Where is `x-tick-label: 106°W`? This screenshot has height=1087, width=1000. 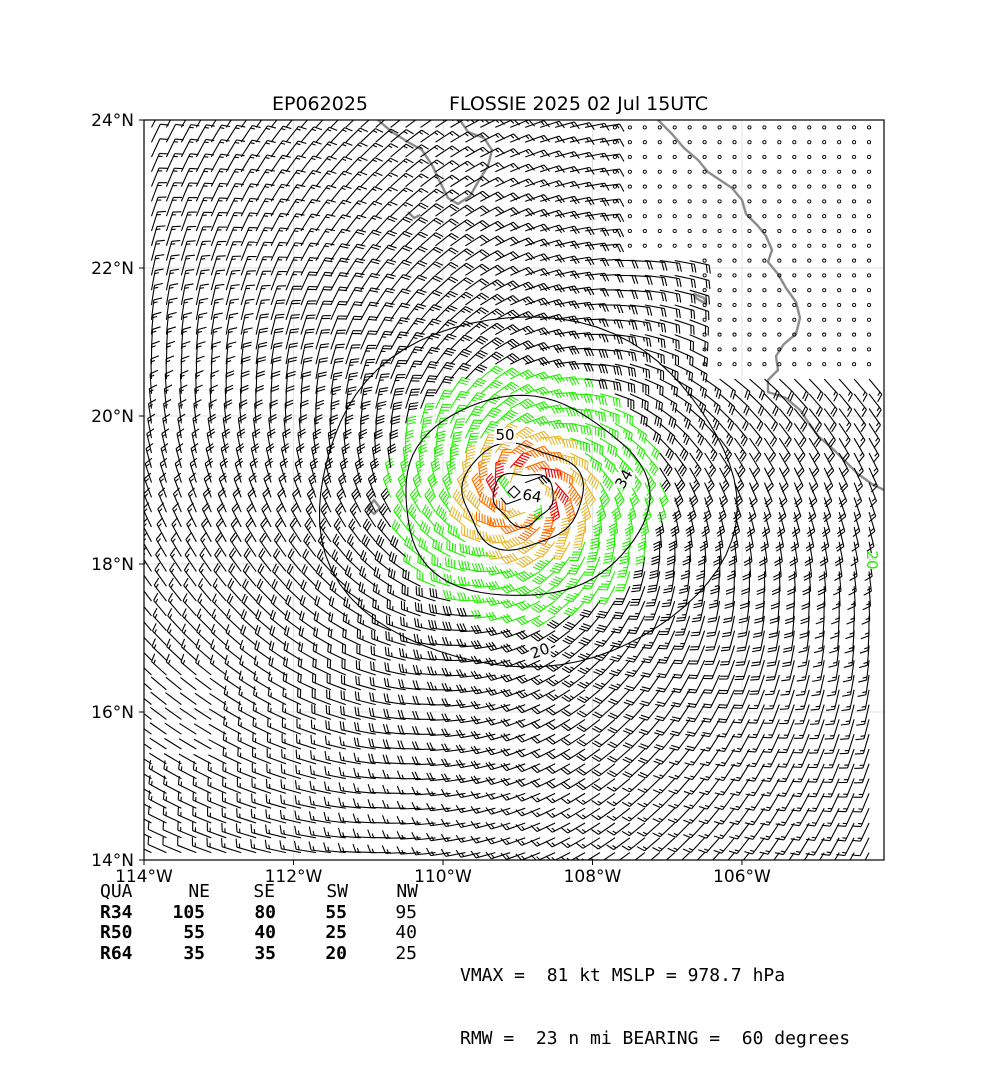
x-tick-label: 106°W is located at coordinates (742, 877).